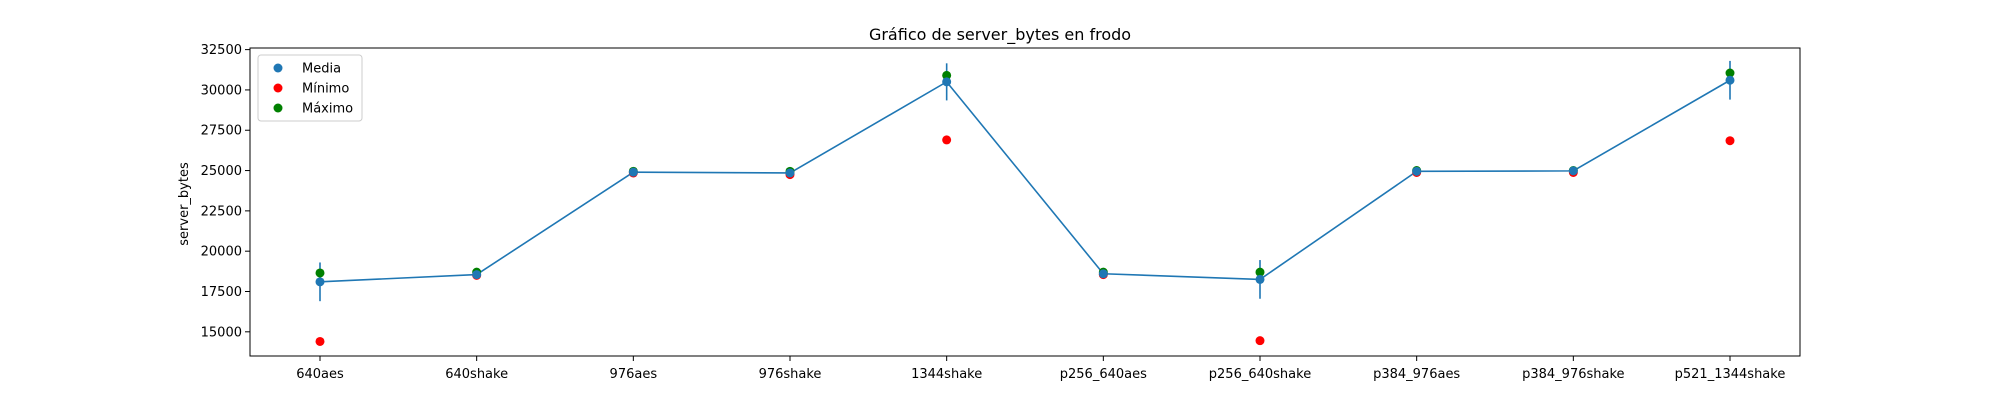  What do you see at coordinates (1573, 374) in the screenshot?
I see `x-tick-label: p384_976shake` at bounding box center [1573, 374].